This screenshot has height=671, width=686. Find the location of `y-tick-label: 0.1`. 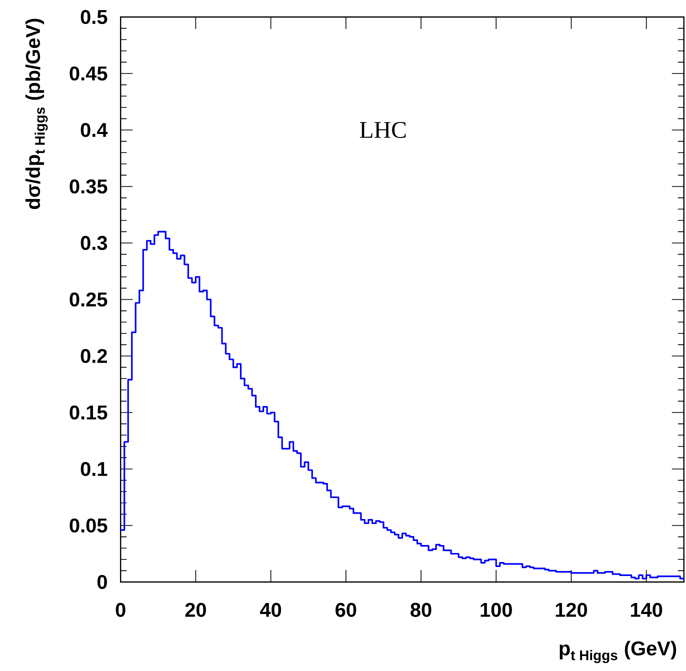

y-tick-label: 0.1 is located at coordinates (94, 469).